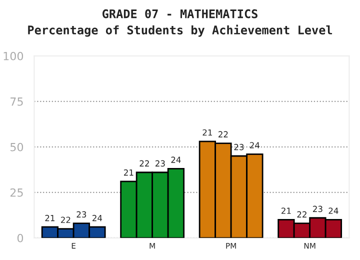  I want to click on y-tick-label: 50, so click(17, 147).